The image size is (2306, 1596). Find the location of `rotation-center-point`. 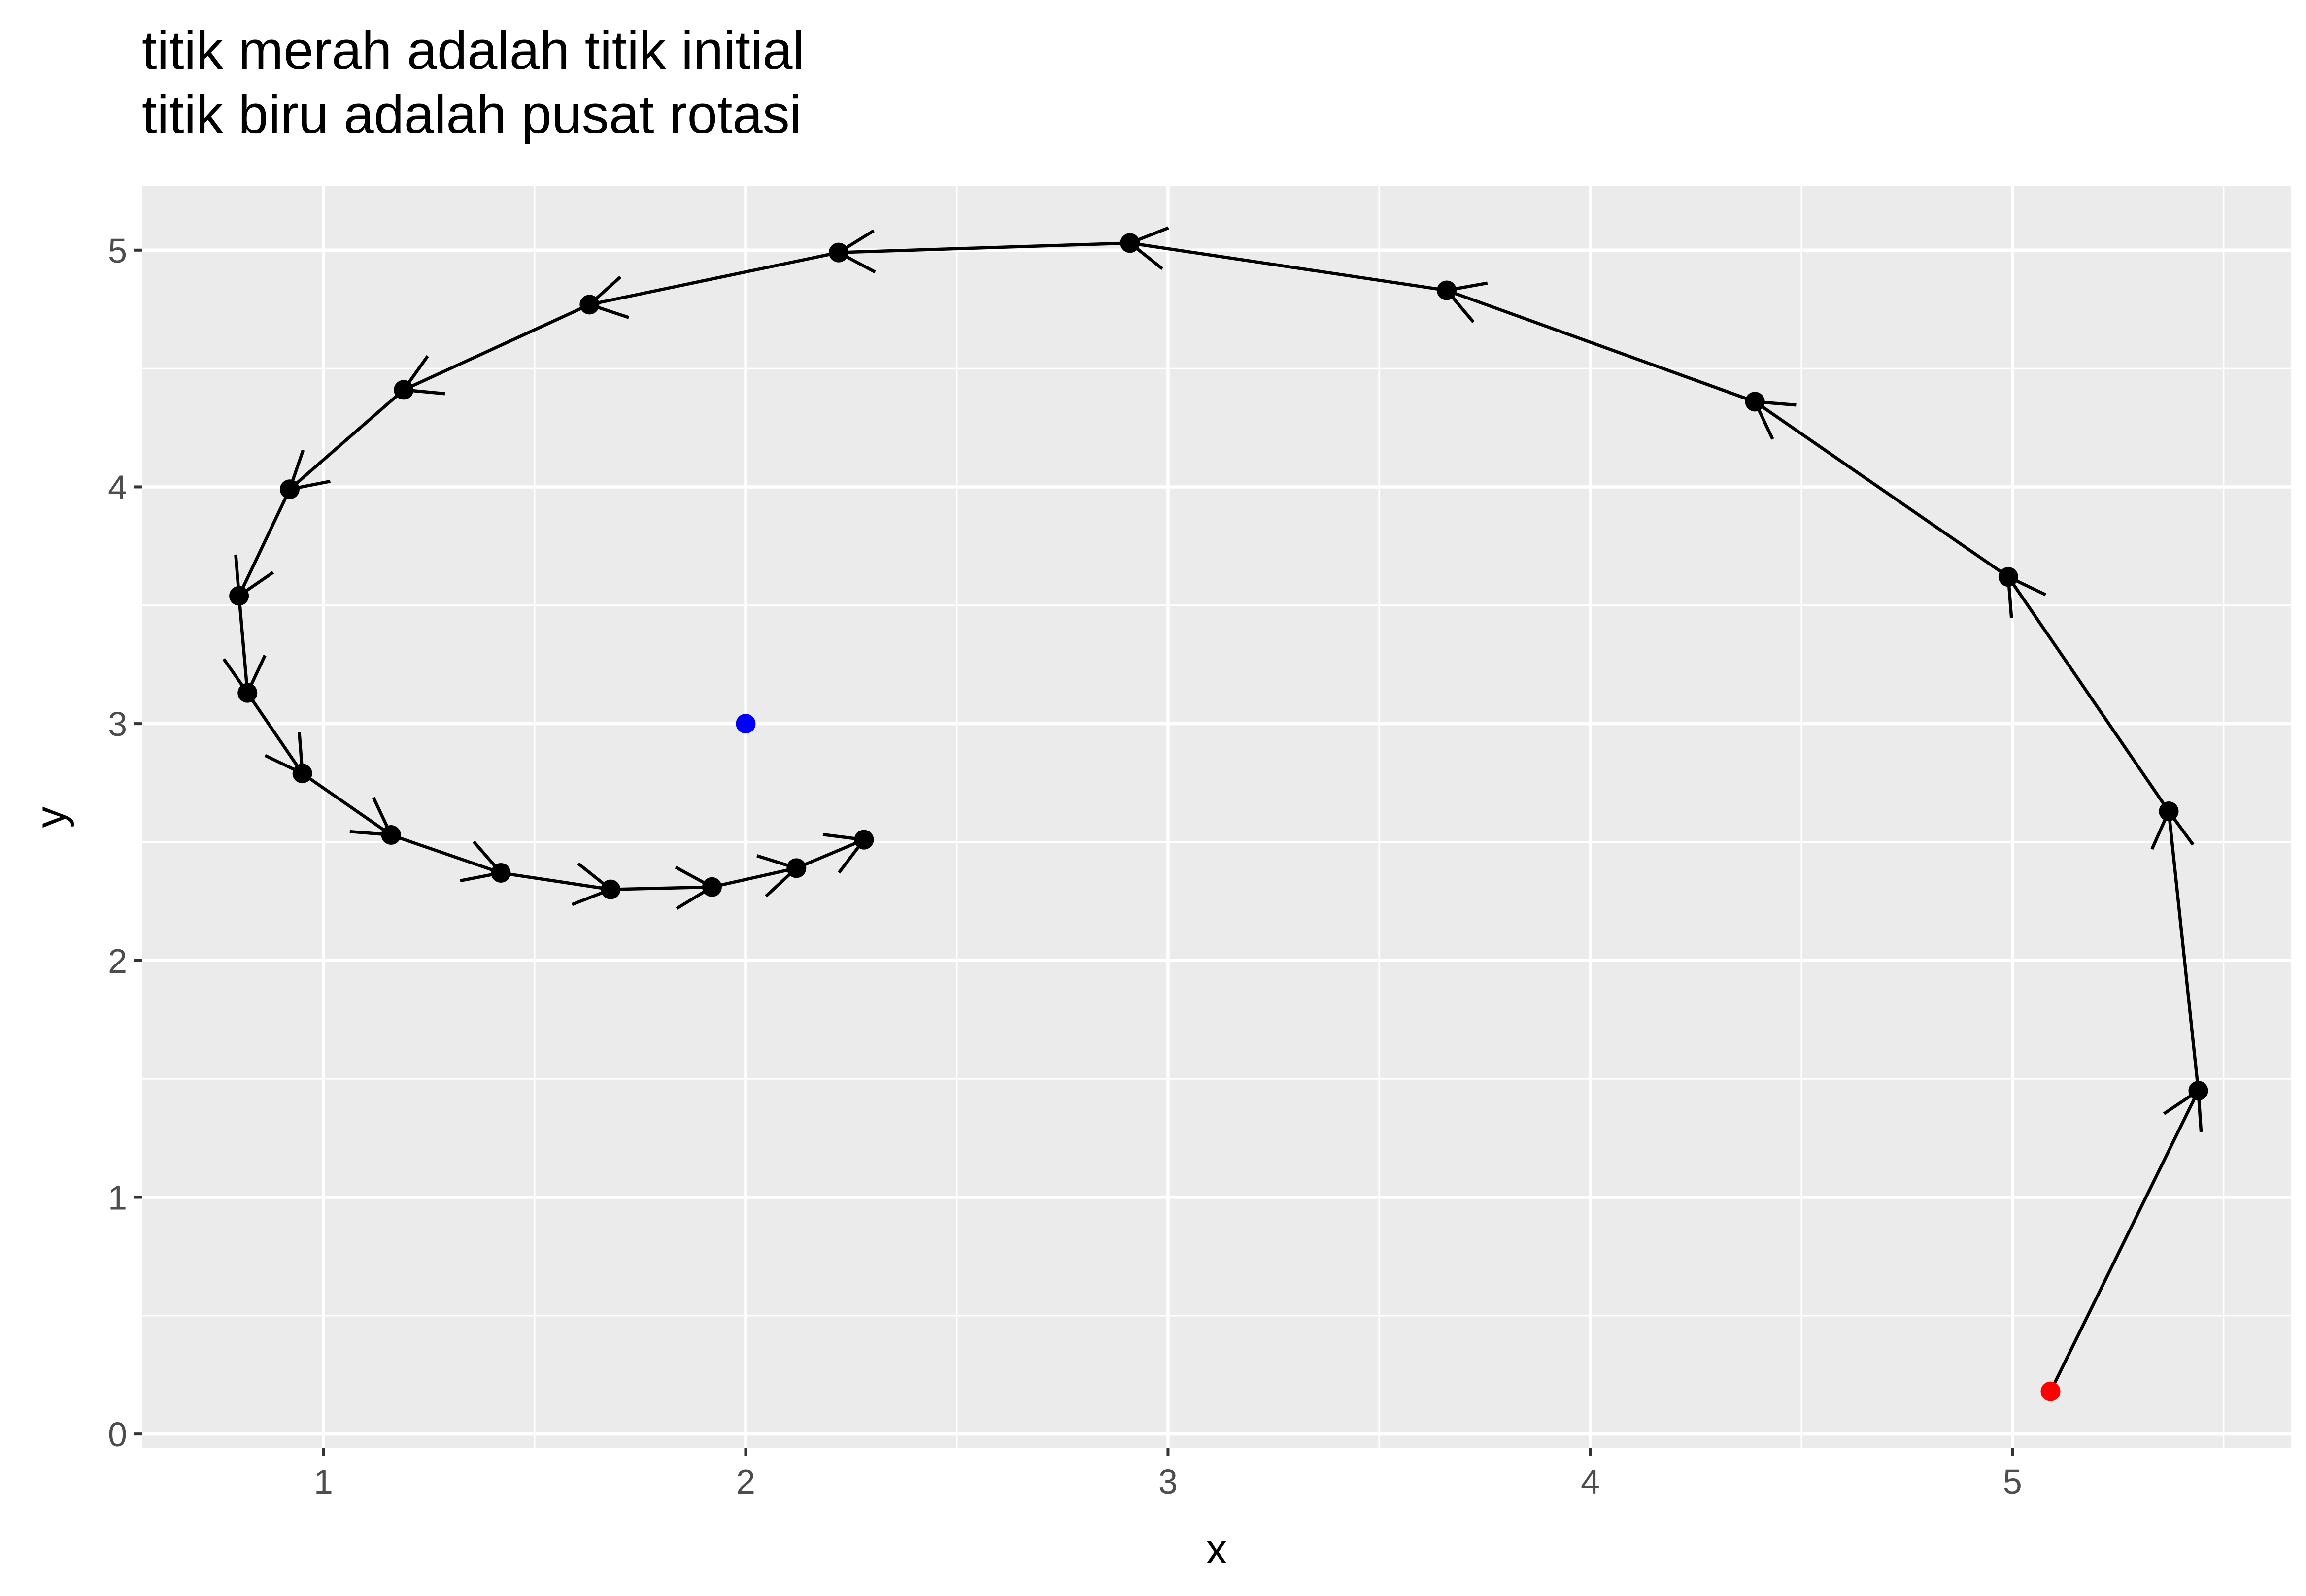

rotation-center-point is located at coordinates (746, 724).